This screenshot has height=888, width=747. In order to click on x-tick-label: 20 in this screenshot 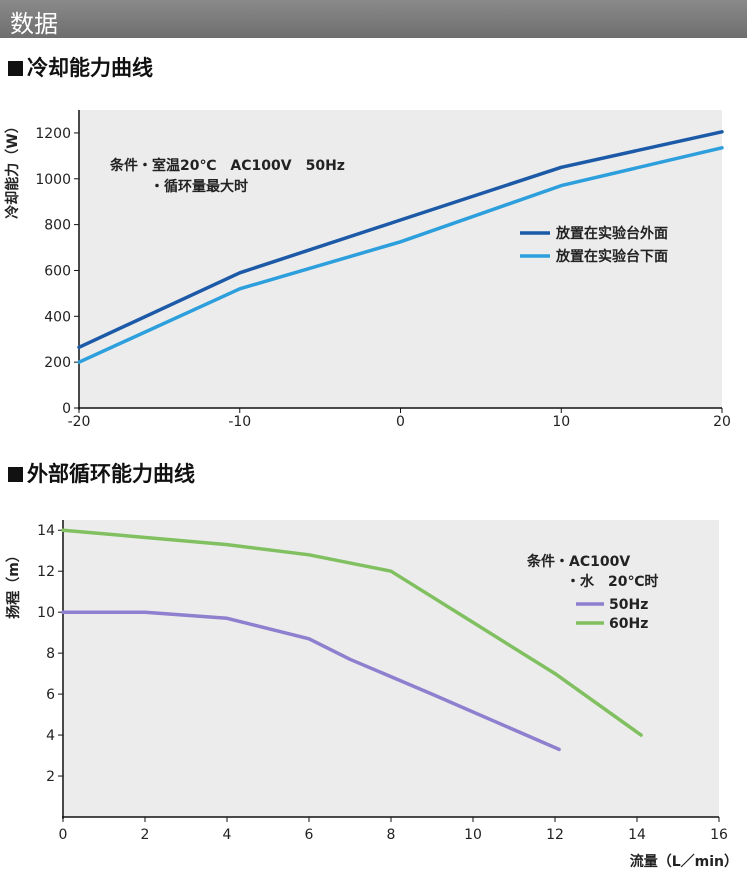, I will do `click(722, 422)`.